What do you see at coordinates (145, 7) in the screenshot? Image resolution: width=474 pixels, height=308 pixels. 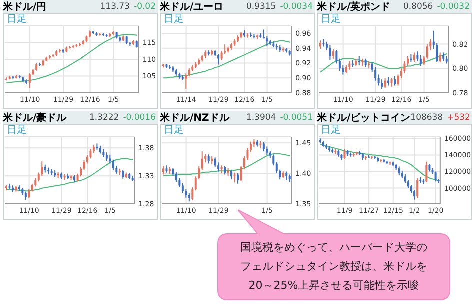 I see `text: -0.02` at bounding box center [145, 7].